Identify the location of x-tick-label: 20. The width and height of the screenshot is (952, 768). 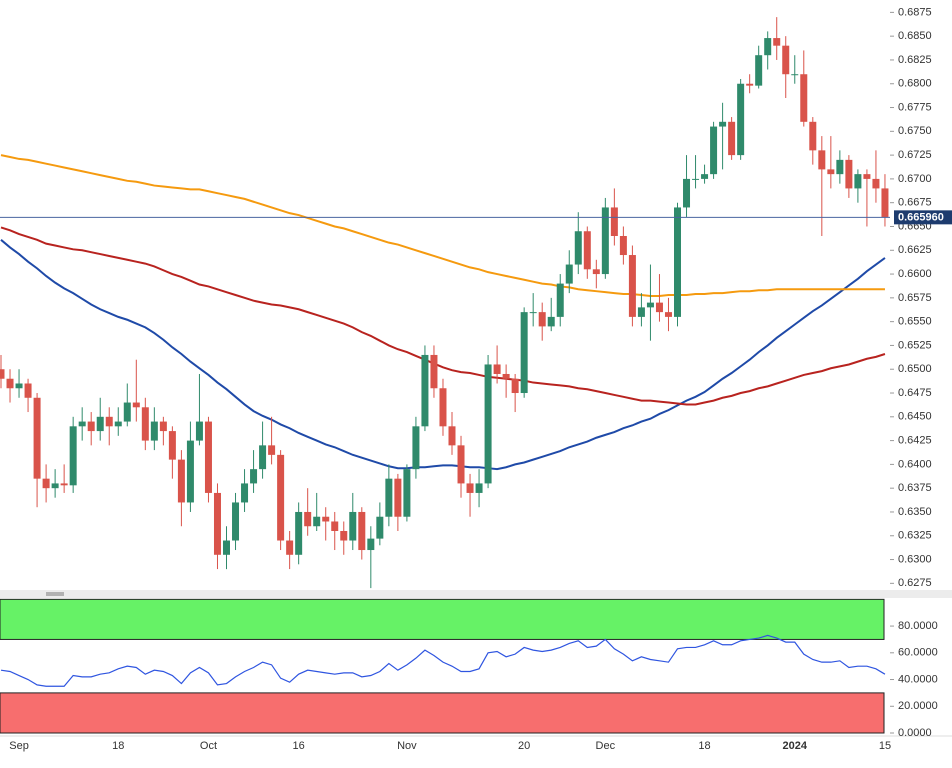
(524, 746).